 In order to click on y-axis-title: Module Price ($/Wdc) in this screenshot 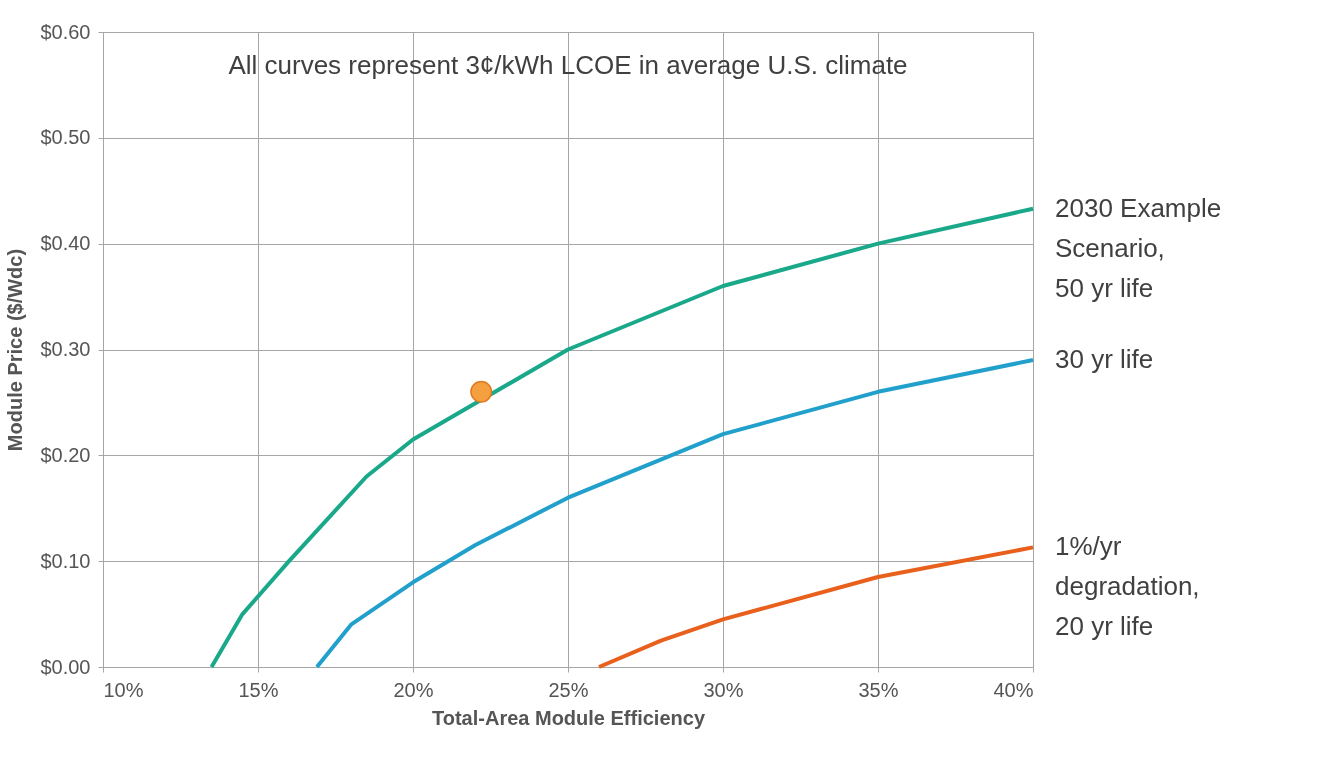, I will do `click(15, 350)`.